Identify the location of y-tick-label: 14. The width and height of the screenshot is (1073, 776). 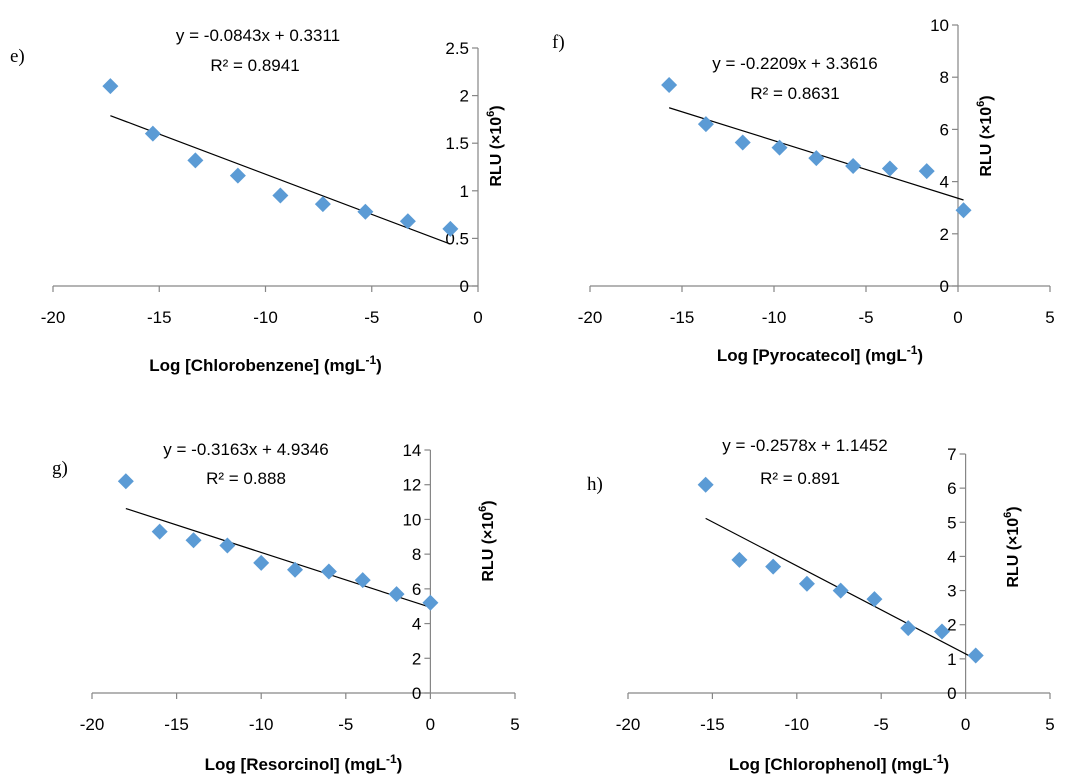
(411, 450).